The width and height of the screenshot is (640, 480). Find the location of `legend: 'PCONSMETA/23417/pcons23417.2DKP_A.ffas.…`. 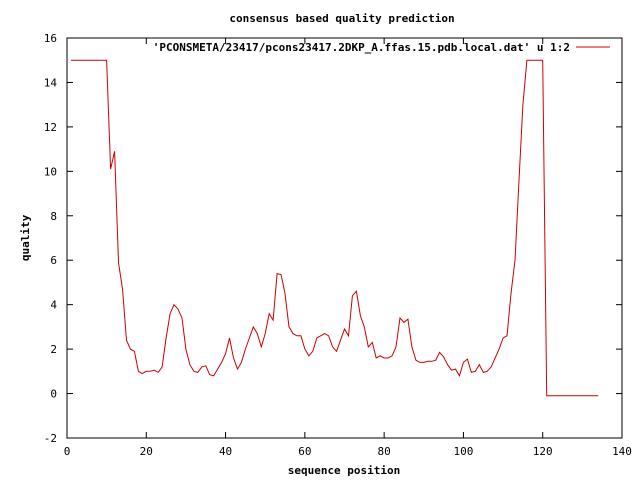

legend: 'PCONSMETA/23417/pcons23417.2DKP_A.ffas.… is located at coordinates (381, 47).